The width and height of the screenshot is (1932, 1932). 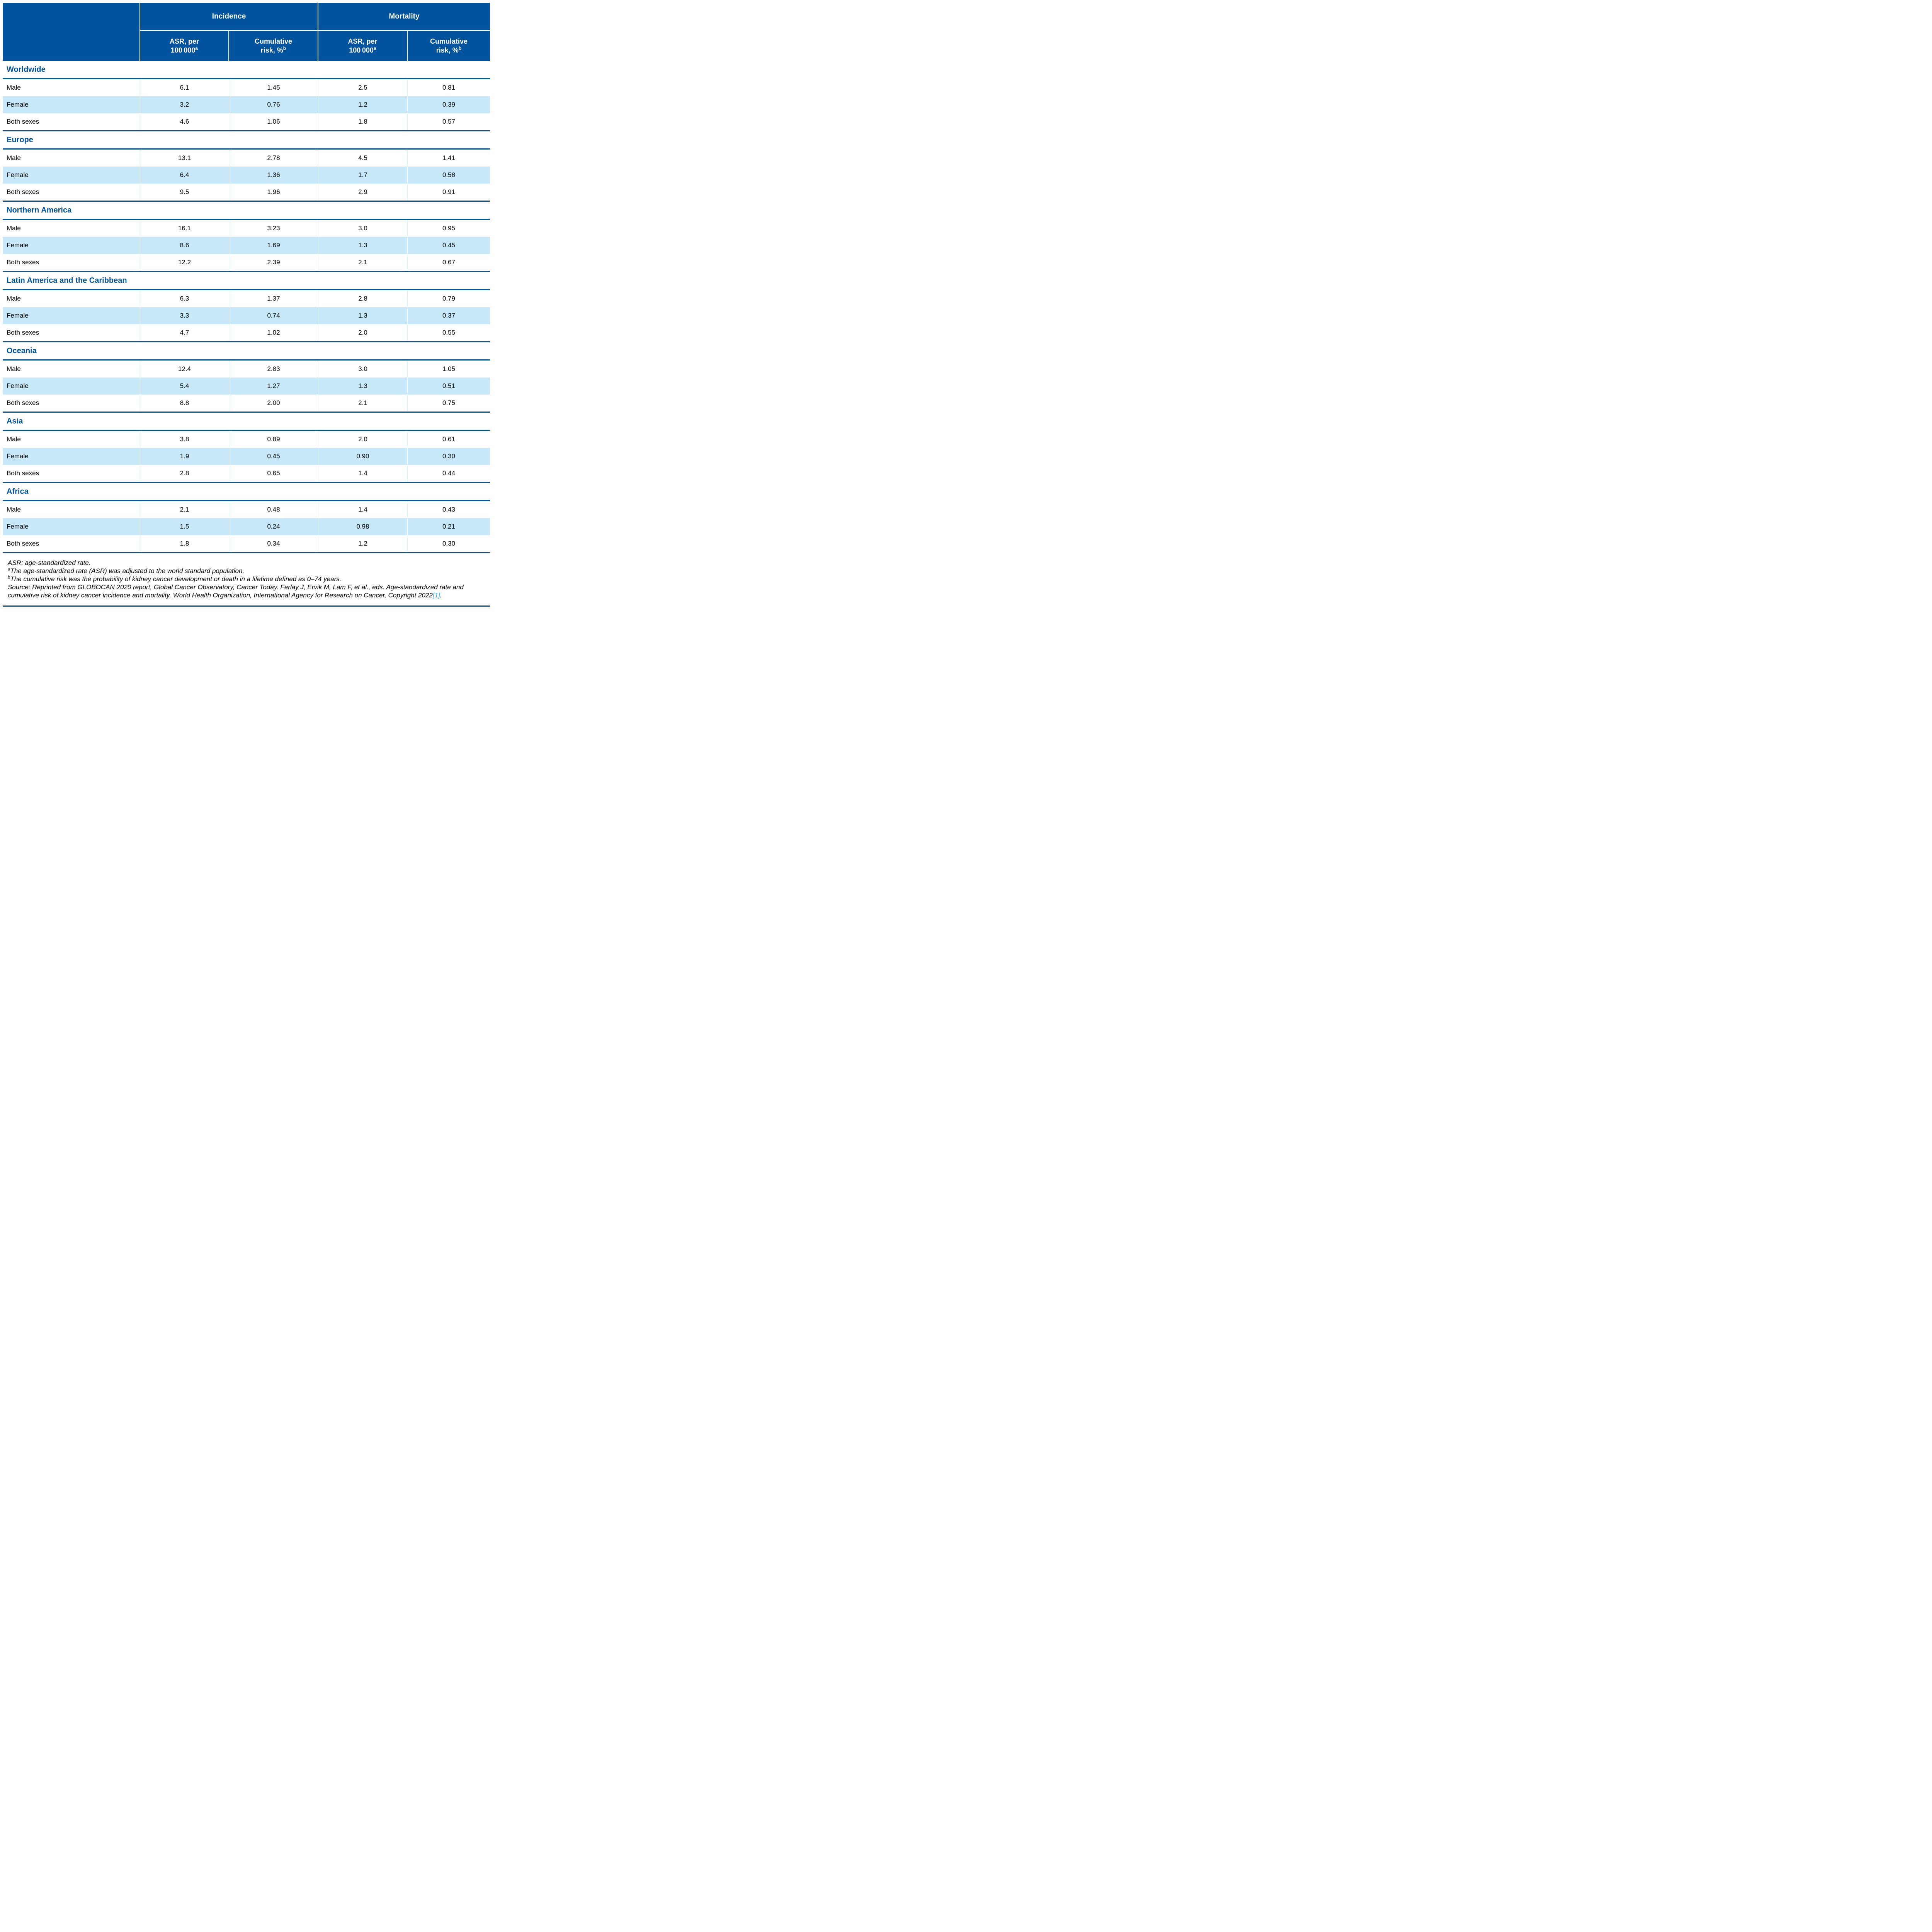 I want to click on cell-incidence-asr: 16.1, so click(x=184, y=228).